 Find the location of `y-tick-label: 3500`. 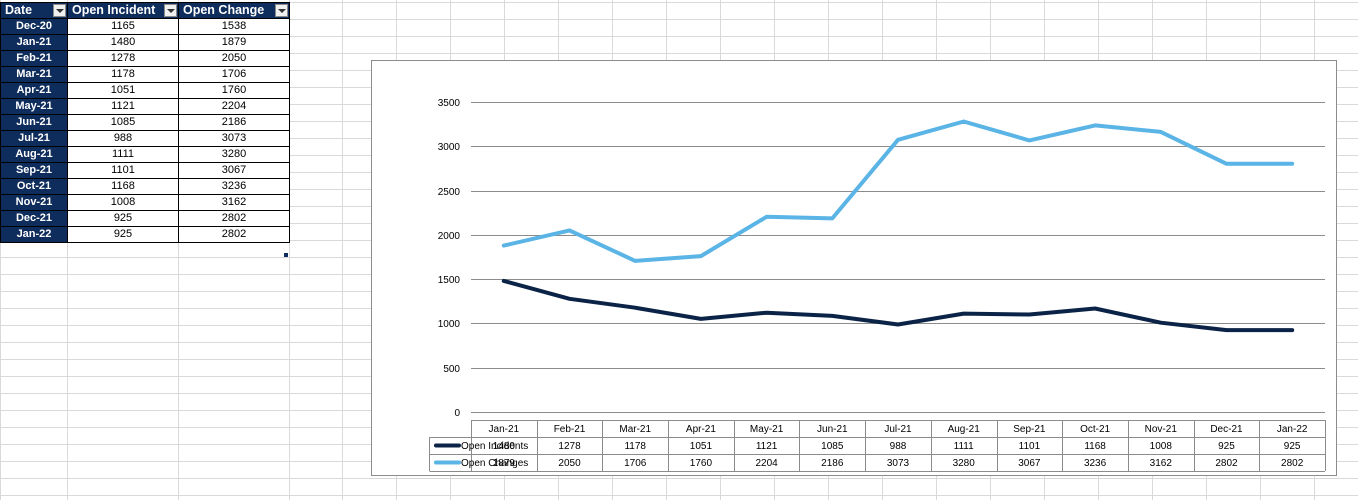

y-tick-label: 3500 is located at coordinates (449, 103).